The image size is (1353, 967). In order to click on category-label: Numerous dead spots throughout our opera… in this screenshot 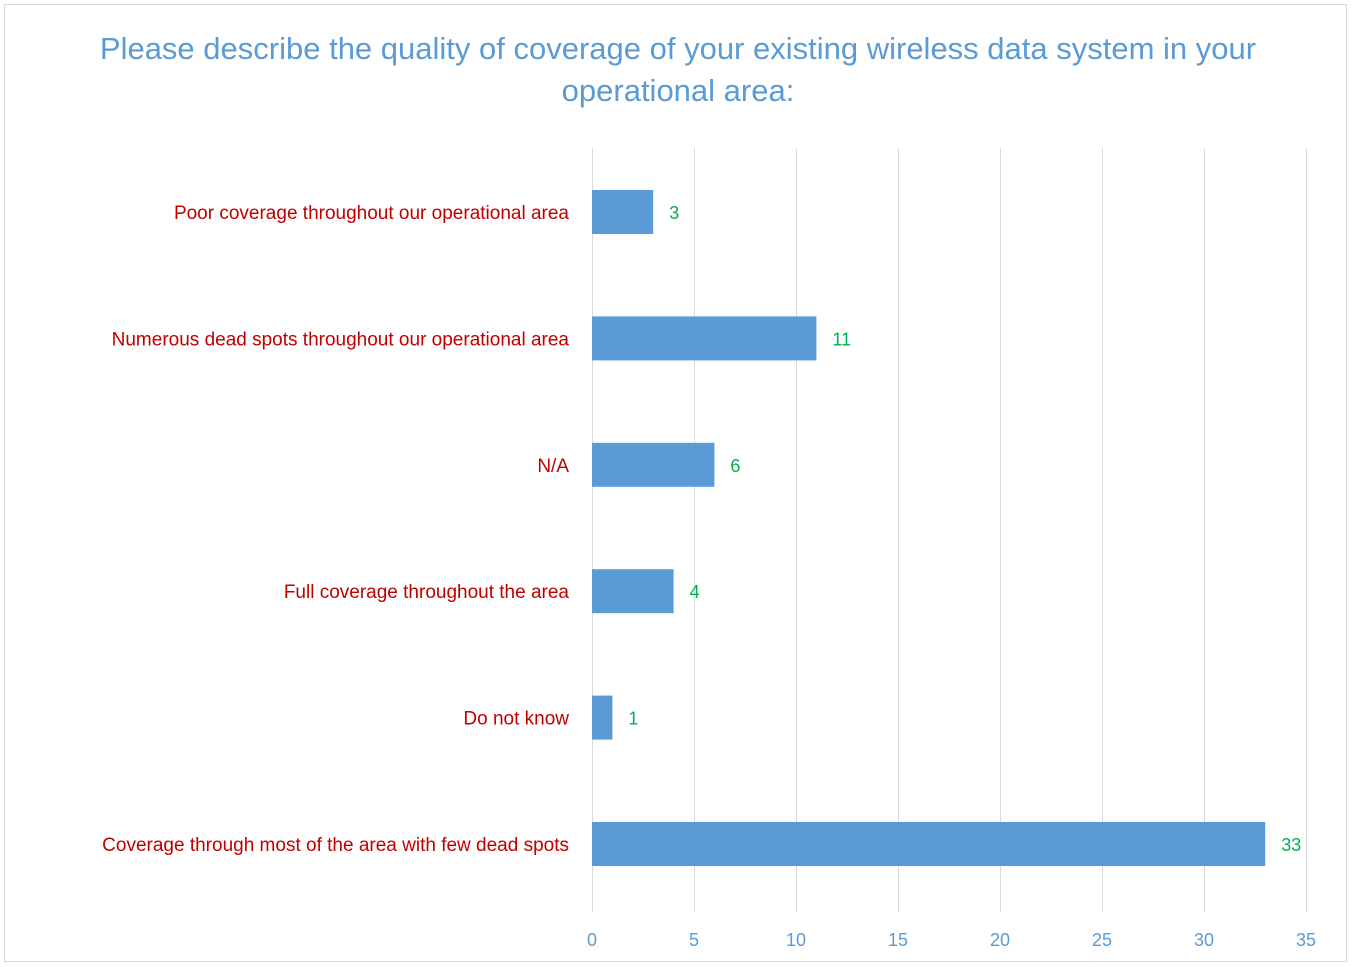, I will do `click(341, 339)`.